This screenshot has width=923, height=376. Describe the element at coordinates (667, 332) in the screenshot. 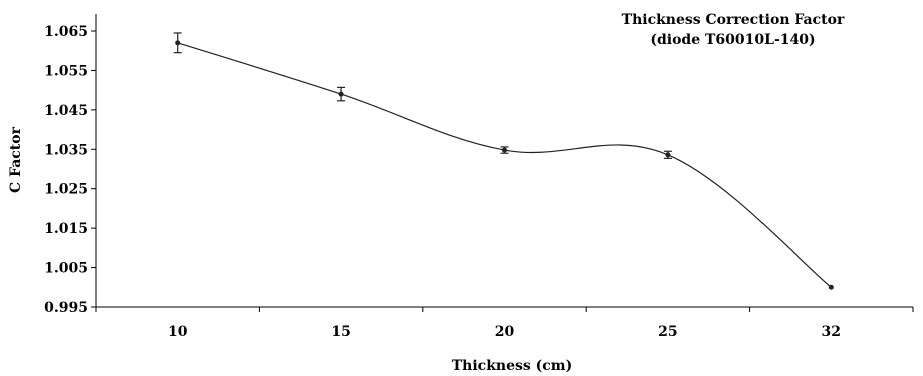

I see `x-tick-label: 25` at that location.